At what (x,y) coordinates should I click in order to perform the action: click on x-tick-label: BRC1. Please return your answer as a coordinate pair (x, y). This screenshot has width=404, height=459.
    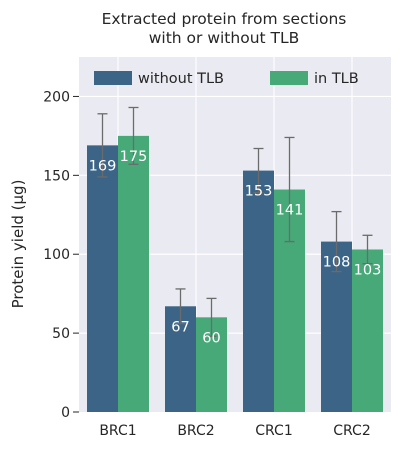
    Looking at the image, I should click on (117, 431).